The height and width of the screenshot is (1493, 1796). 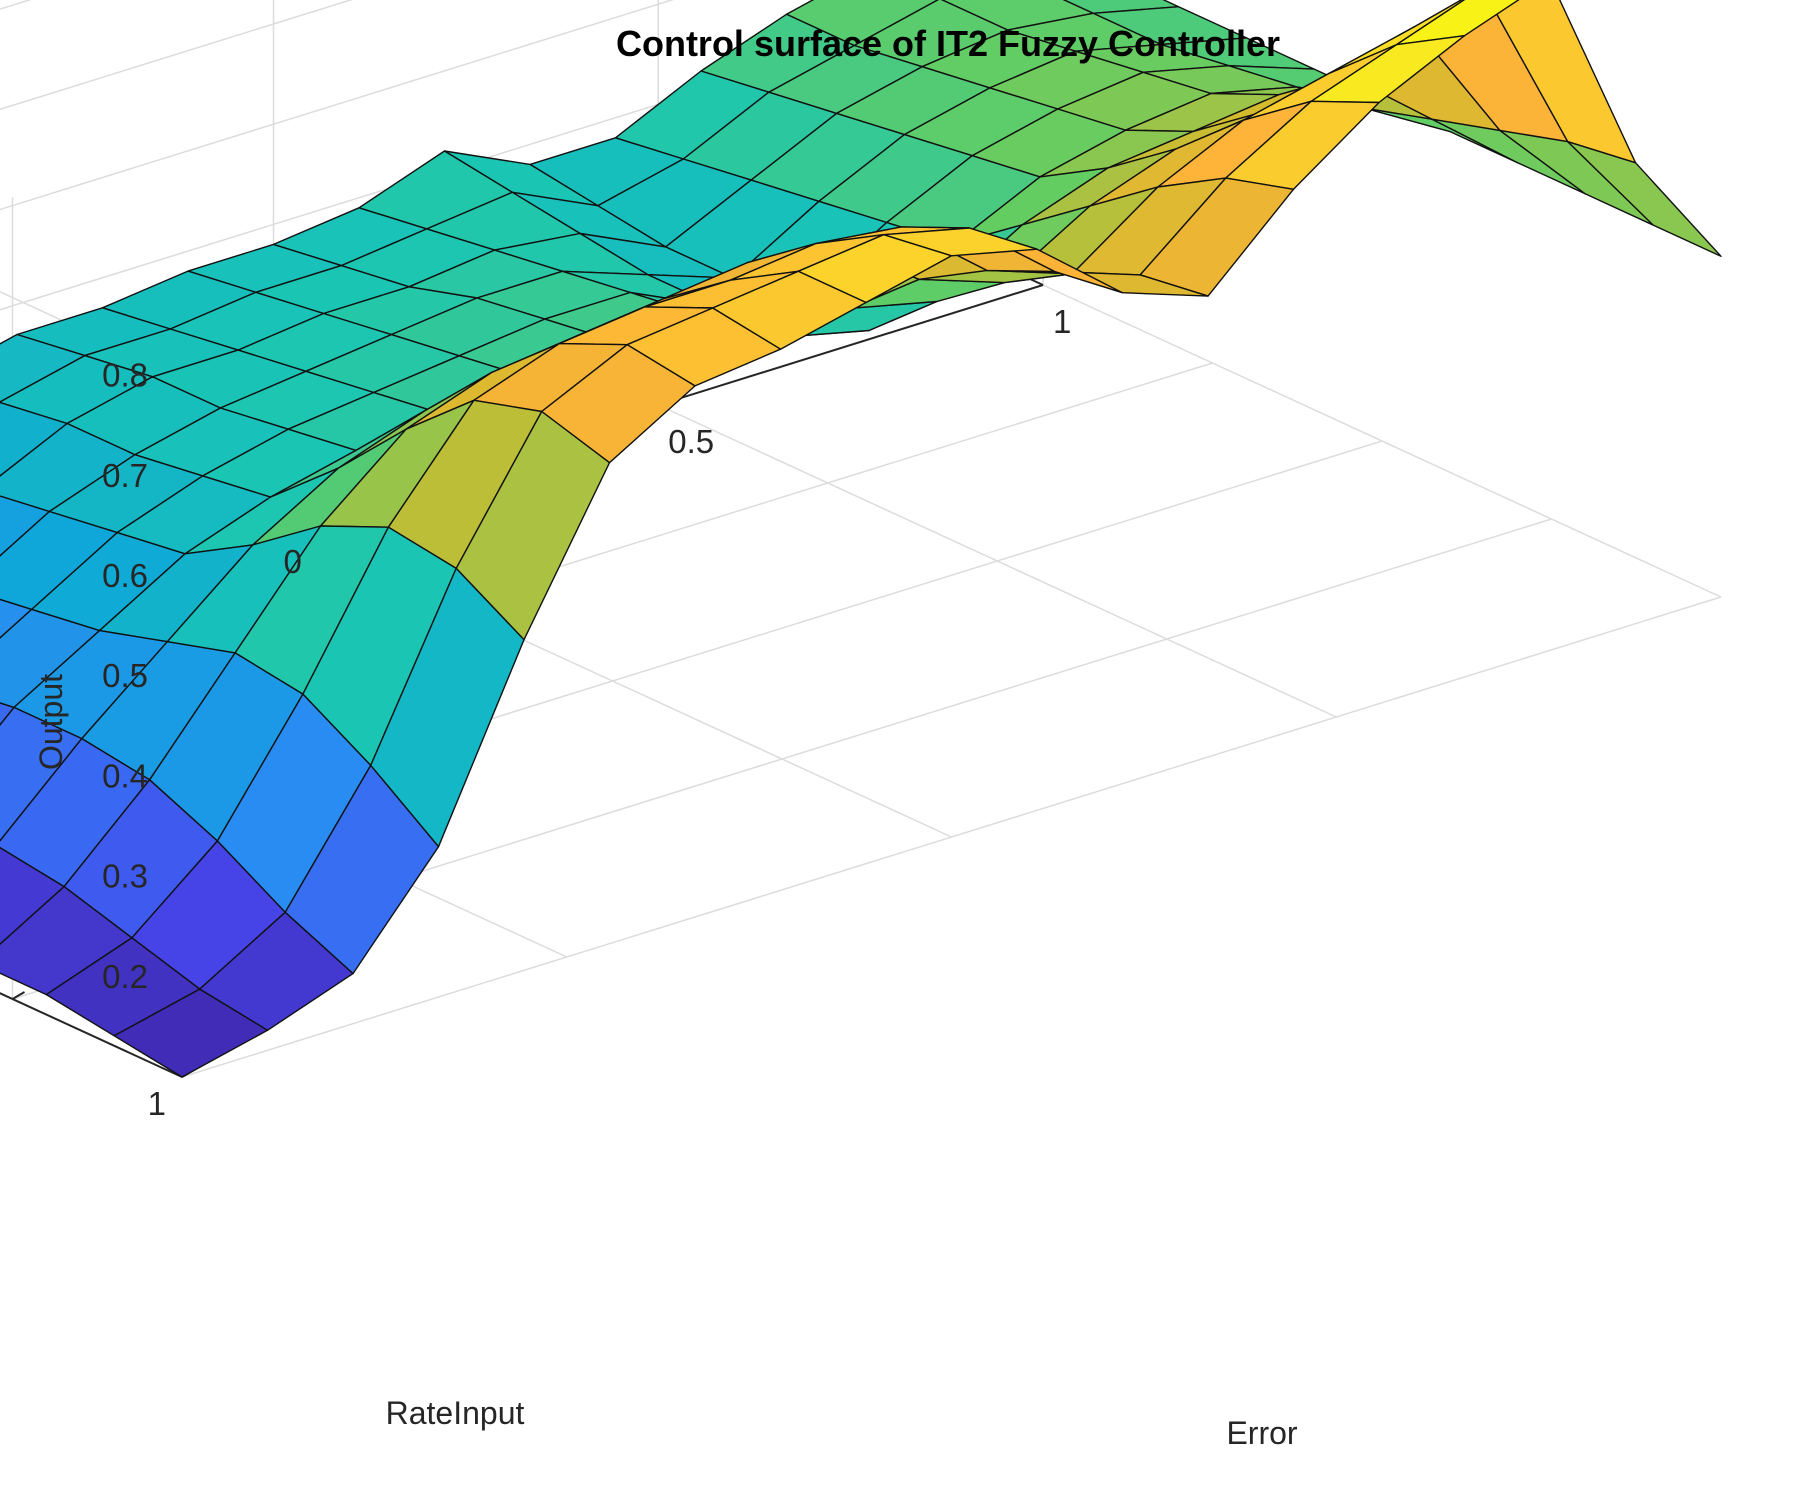 What do you see at coordinates (293, 561) in the screenshot?
I see `error-tick-label: 0` at bounding box center [293, 561].